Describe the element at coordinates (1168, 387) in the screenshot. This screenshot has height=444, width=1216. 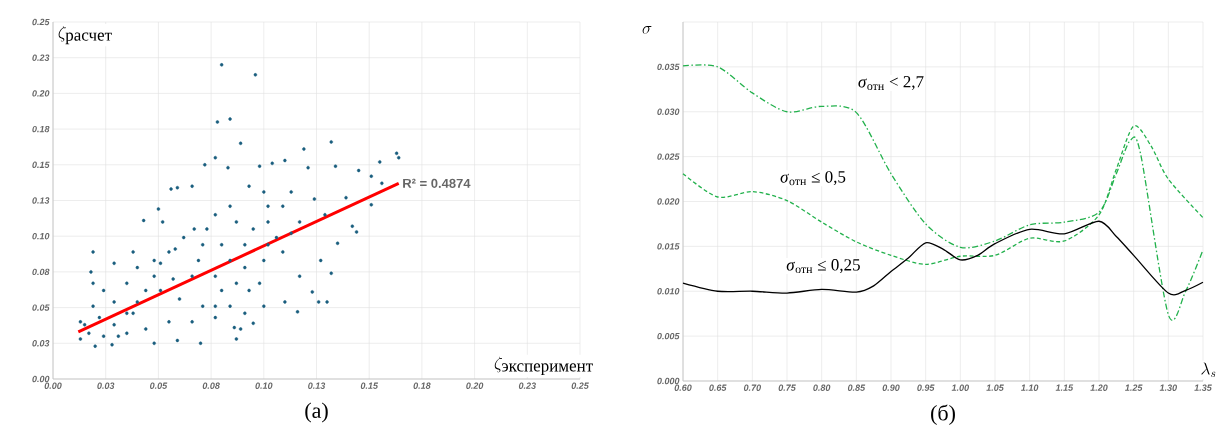
I see `x-tick-label: 1.30` at that location.